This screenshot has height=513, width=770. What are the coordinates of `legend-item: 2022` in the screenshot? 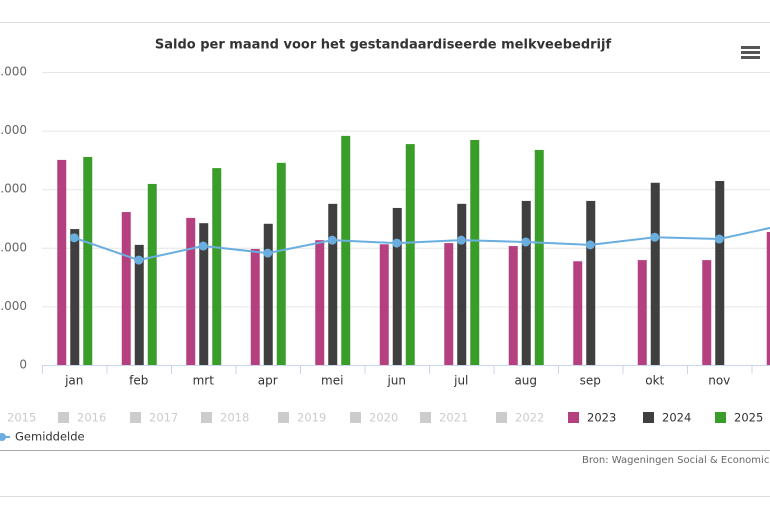 It's located at (520, 418).